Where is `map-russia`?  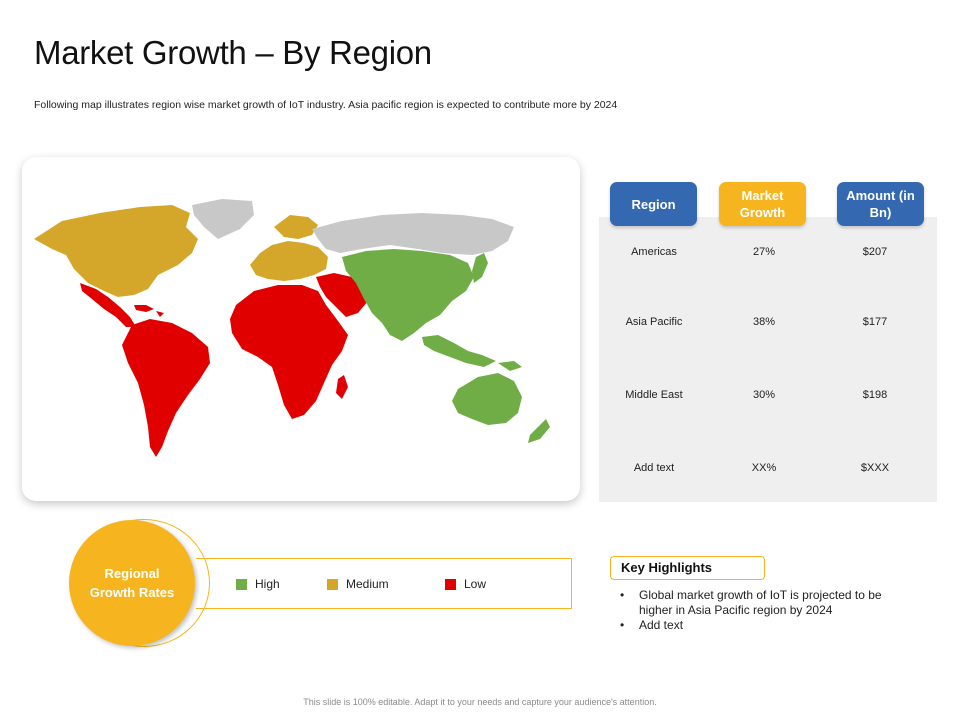
map-russia is located at coordinates (413, 234).